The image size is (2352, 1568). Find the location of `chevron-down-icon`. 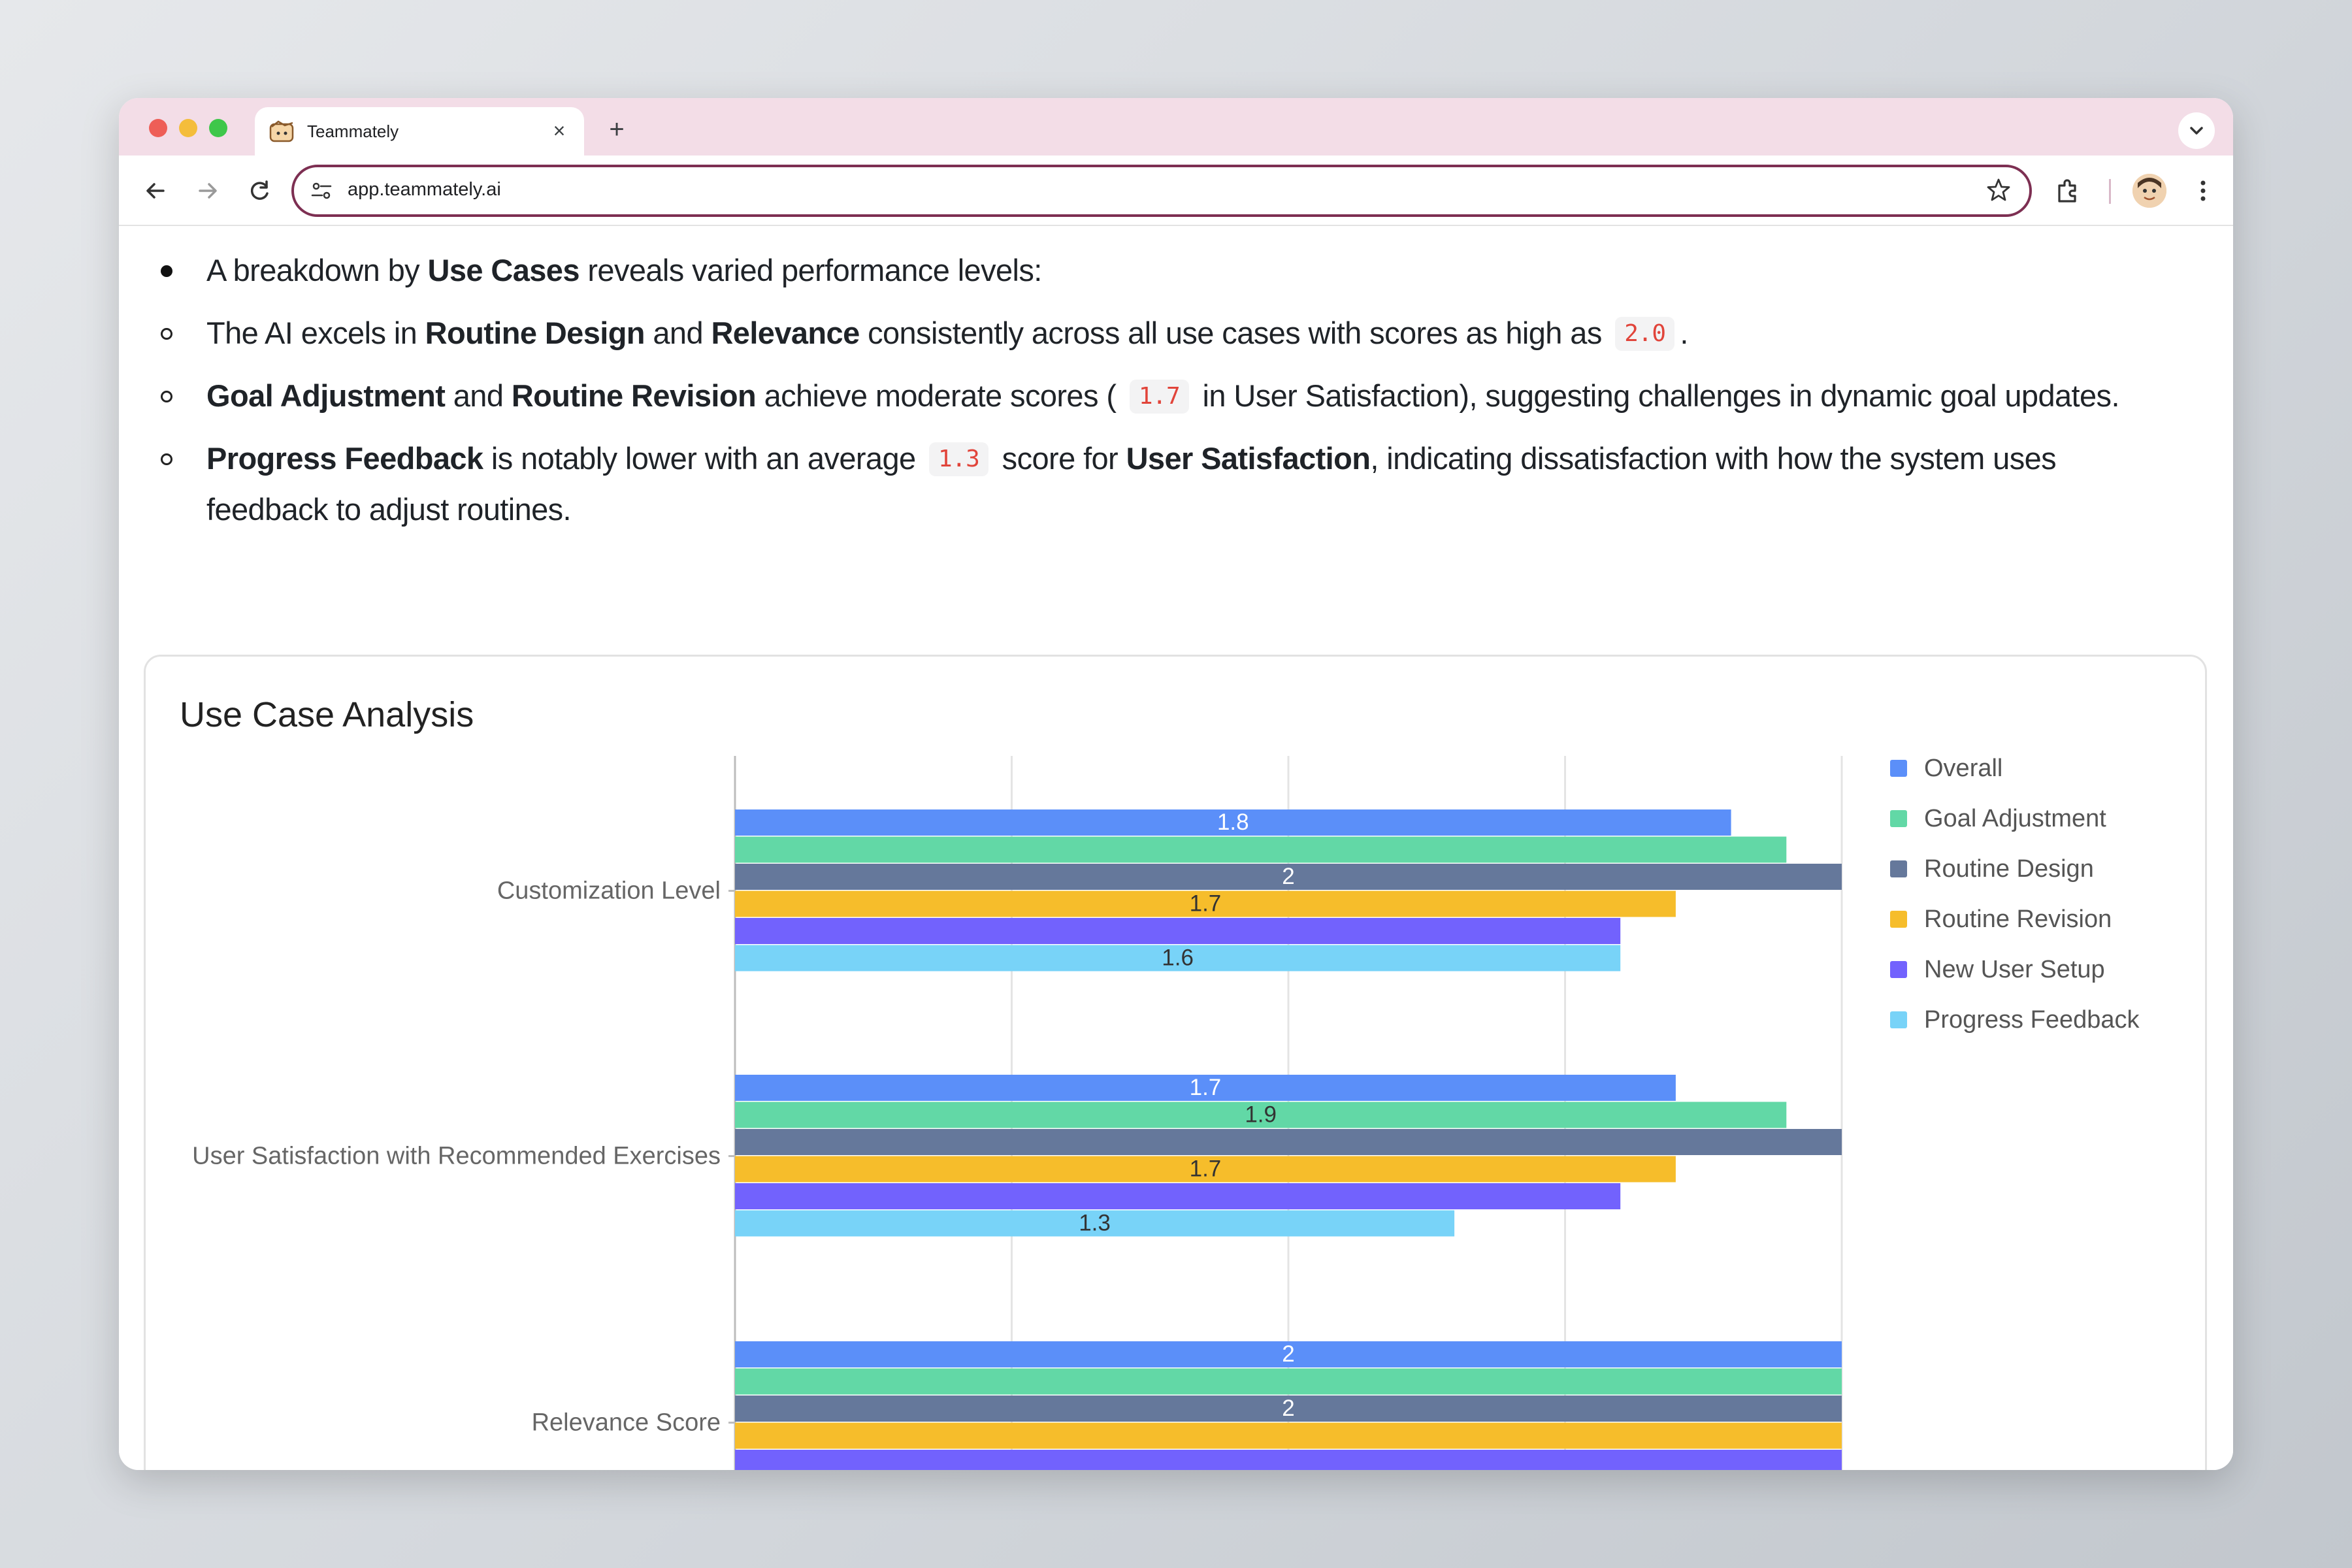

chevron-down-icon is located at coordinates (2196, 131).